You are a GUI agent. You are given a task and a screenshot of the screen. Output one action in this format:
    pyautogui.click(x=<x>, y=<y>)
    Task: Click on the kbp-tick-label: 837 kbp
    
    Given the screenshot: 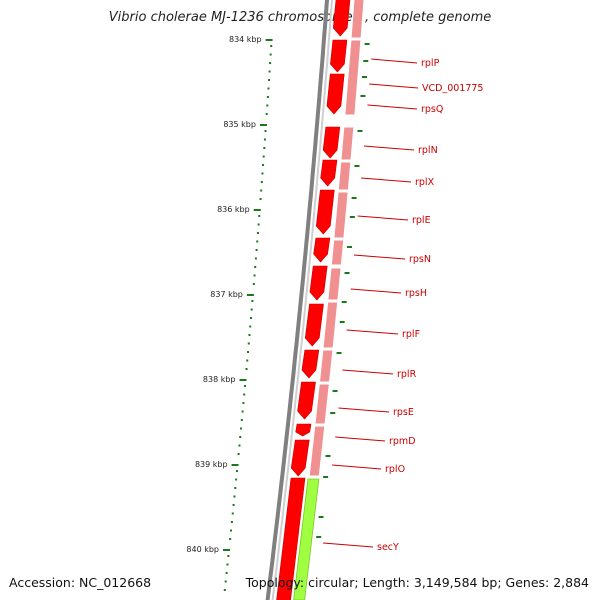 What is the action you would take?
    pyautogui.click(x=226, y=294)
    